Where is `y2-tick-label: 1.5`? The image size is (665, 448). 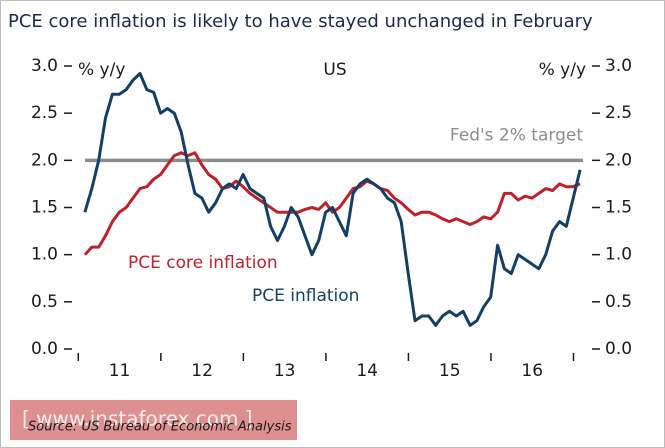
y2-tick-label: 1.5 is located at coordinates (618, 208).